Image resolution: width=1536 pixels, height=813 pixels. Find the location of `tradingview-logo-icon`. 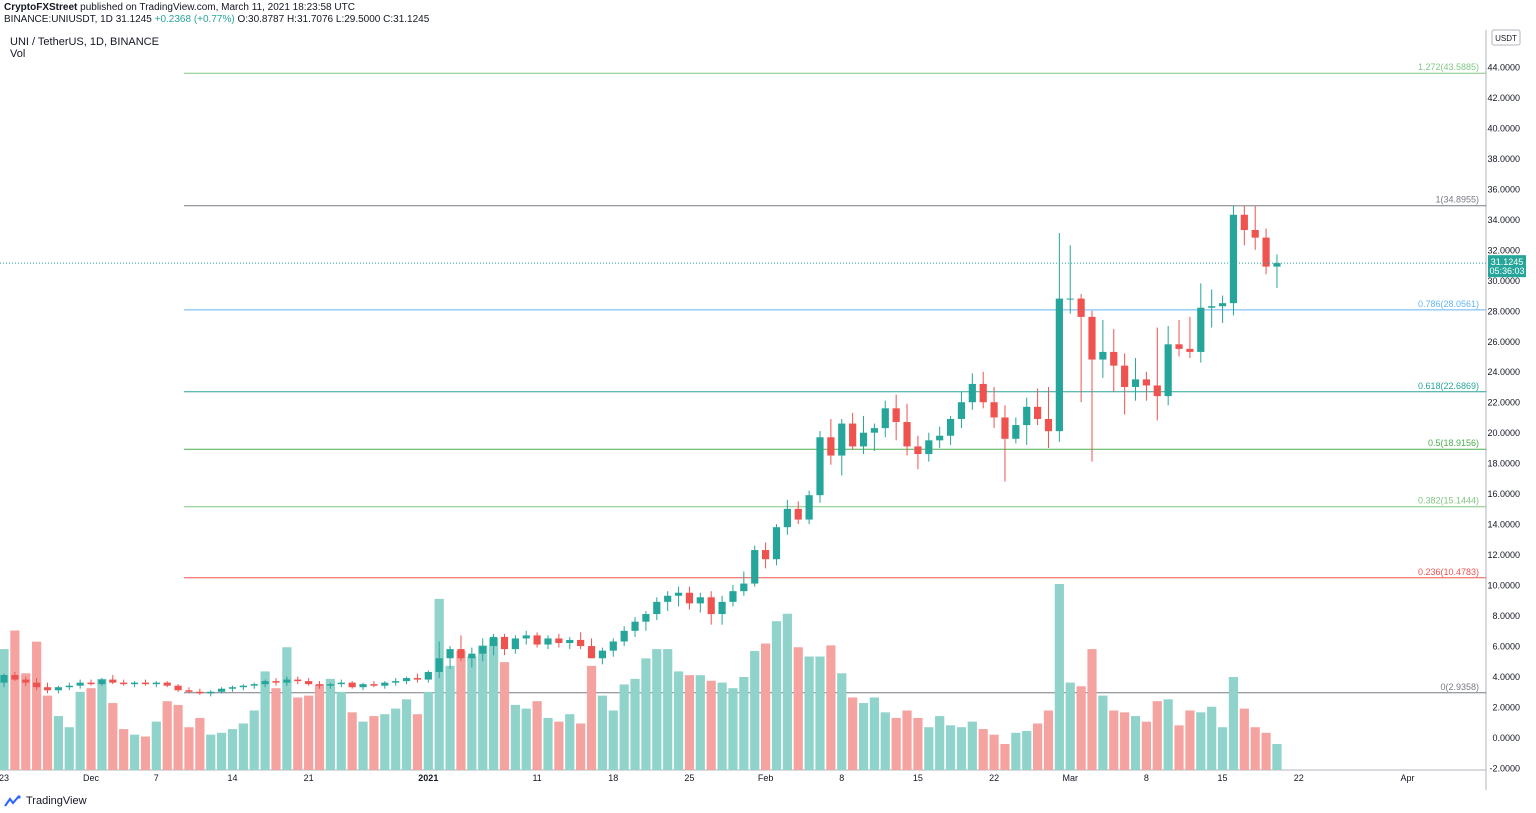

tradingview-logo-icon is located at coordinates (12, 801).